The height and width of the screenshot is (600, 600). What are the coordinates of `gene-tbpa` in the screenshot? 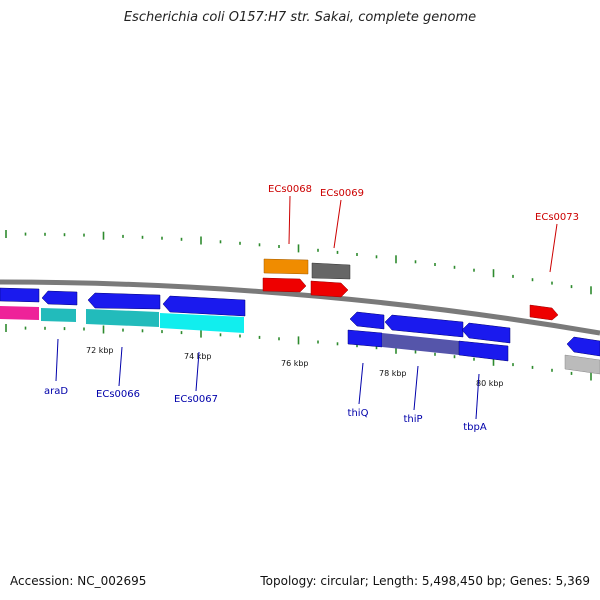 It's located at (486, 333).